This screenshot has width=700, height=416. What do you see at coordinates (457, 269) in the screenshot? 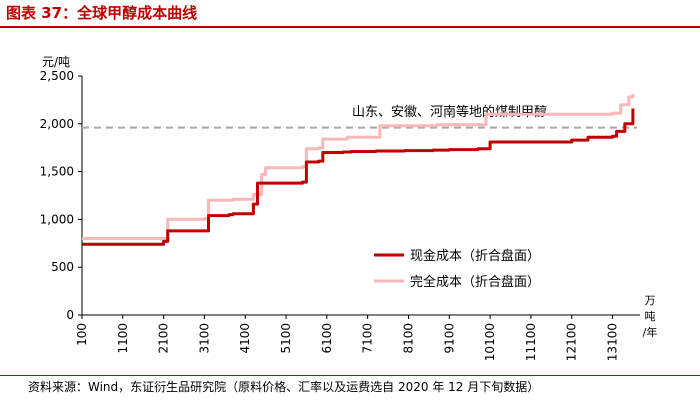
I see `legend: 现金成本（折合盘面） 完全成本（折合盘面）` at bounding box center [457, 269].